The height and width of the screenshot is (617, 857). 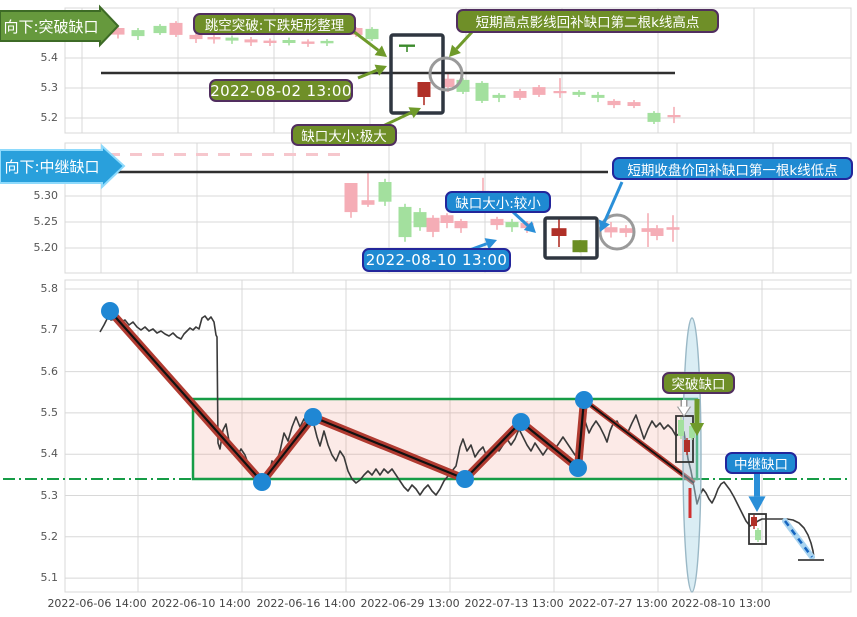 I want to click on middle-panel-title-tag: 向下:中继缺口, so click(x=52, y=167).